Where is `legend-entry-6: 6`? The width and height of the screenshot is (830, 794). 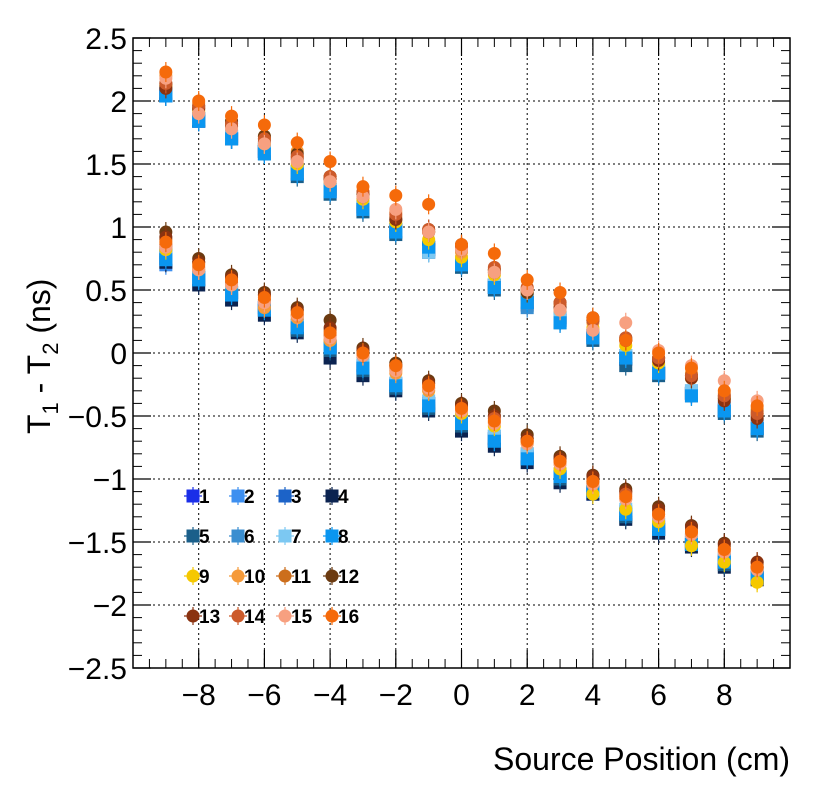
legend-entry-6: 6 is located at coordinates (242, 537).